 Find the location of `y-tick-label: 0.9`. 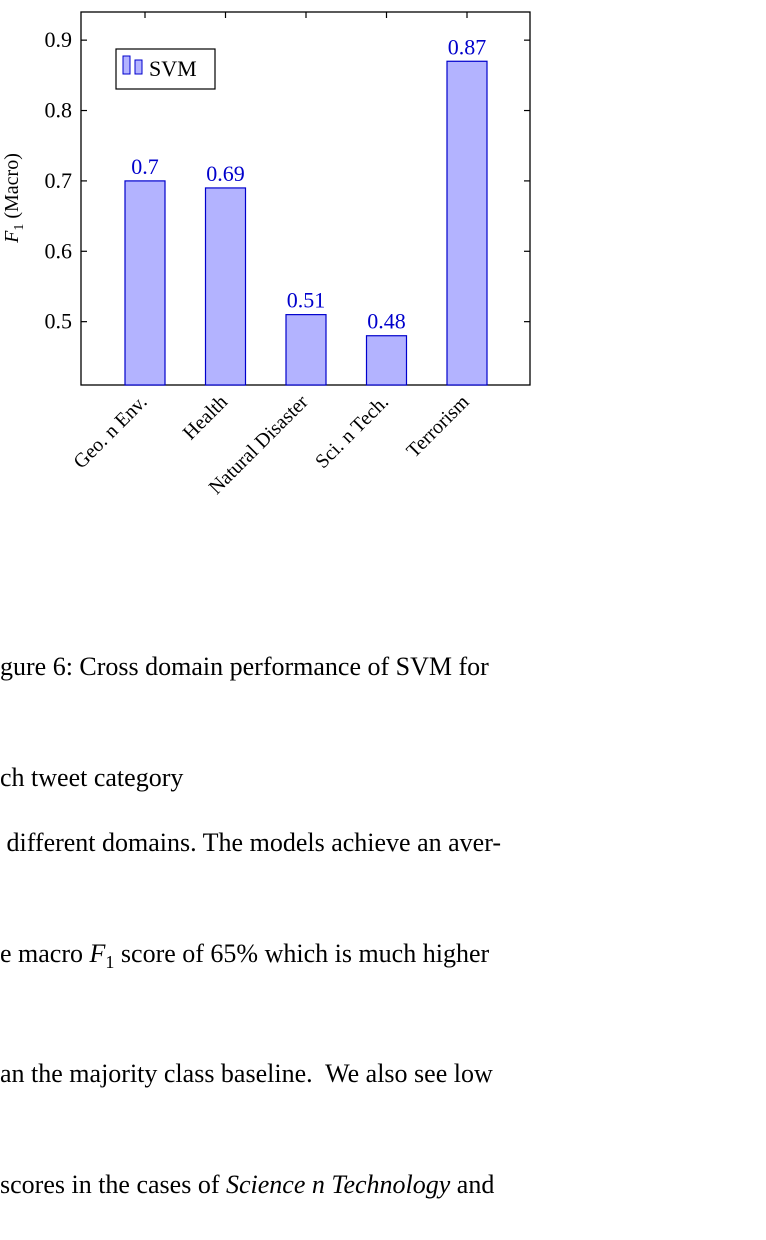

y-tick-label: 0.9 is located at coordinates (59, 39).